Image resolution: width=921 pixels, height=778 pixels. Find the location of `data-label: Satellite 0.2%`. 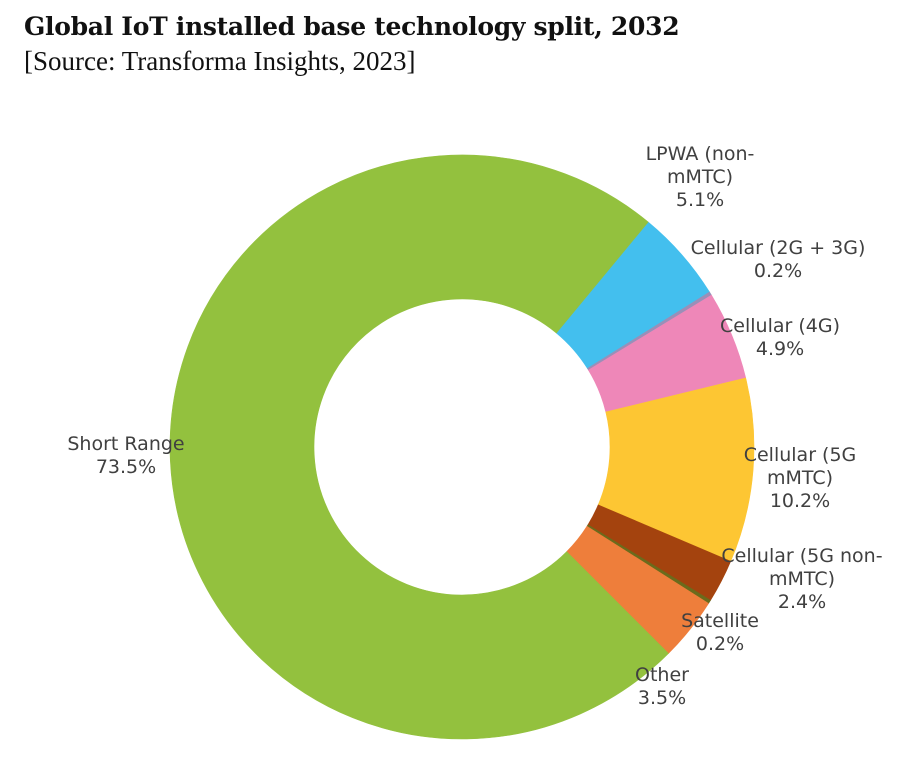

data-label: Satellite 0.2% is located at coordinates (720, 633).